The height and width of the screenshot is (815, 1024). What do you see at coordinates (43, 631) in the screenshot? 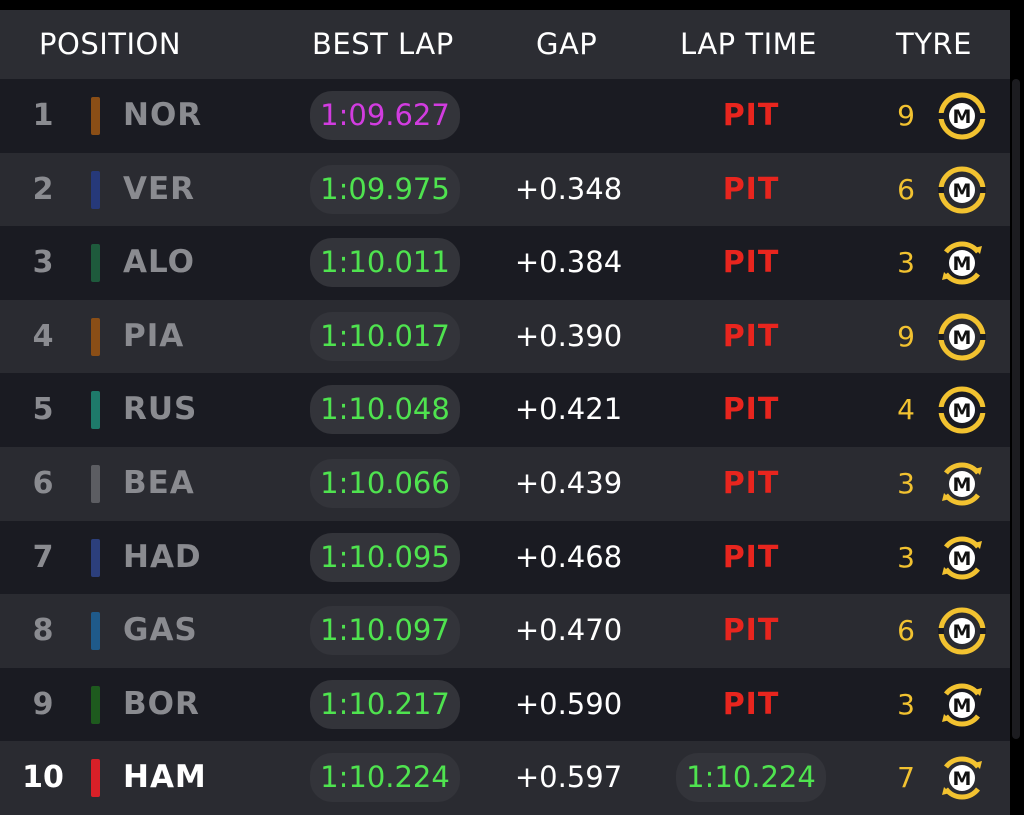
I see `position-number: 8` at bounding box center [43, 631].